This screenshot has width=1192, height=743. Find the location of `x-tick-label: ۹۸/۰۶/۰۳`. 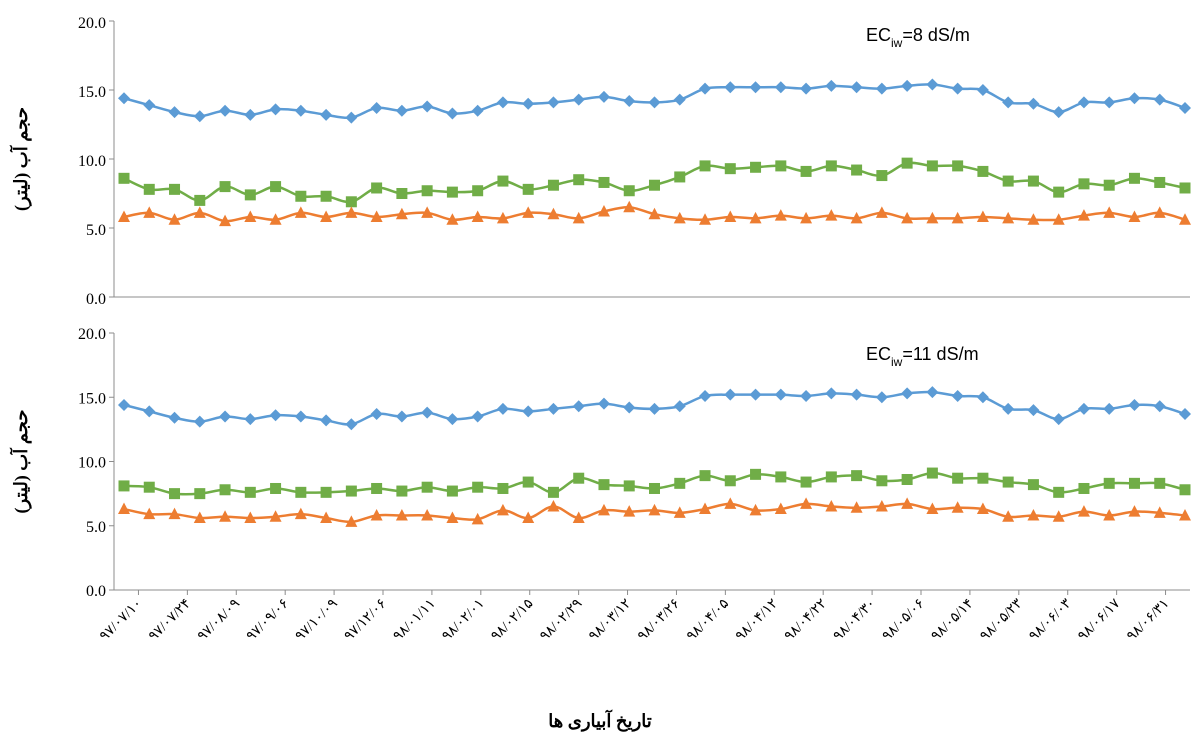

x-tick-label: ۹۸/۰۶/۰۳ is located at coordinates (1051, 620).